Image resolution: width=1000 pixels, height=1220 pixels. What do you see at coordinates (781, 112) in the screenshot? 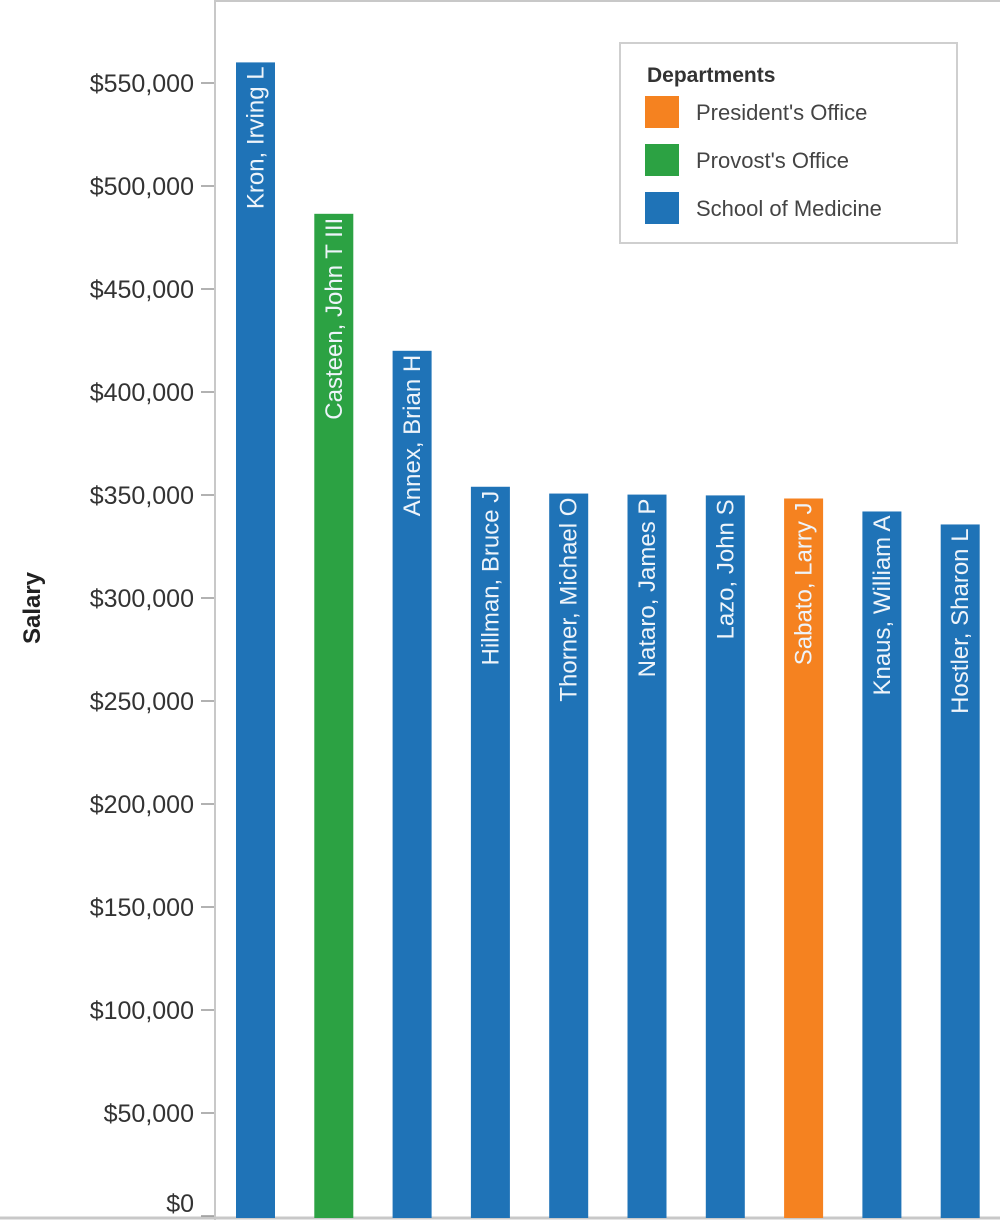
I see `legend-item-label: President's Office` at bounding box center [781, 112].